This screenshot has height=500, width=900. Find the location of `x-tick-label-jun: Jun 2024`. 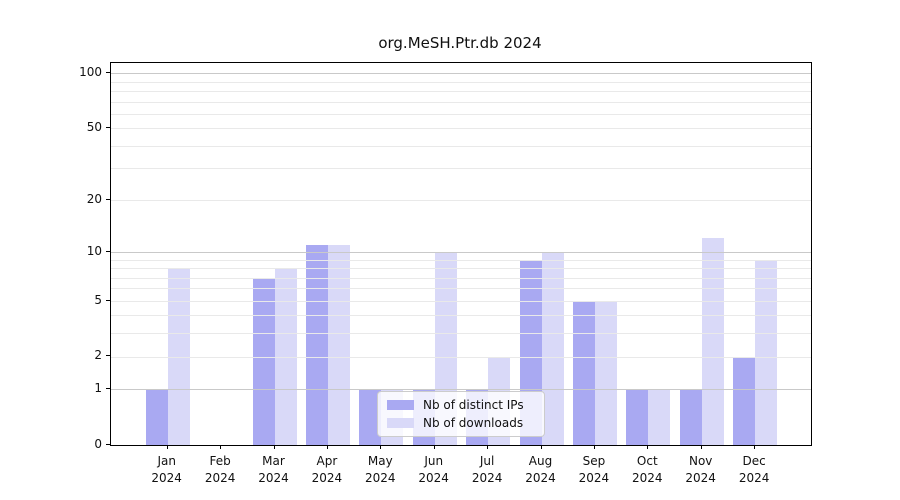

x-tick-label-jun: Jun 2024 is located at coordinates (433, 469).